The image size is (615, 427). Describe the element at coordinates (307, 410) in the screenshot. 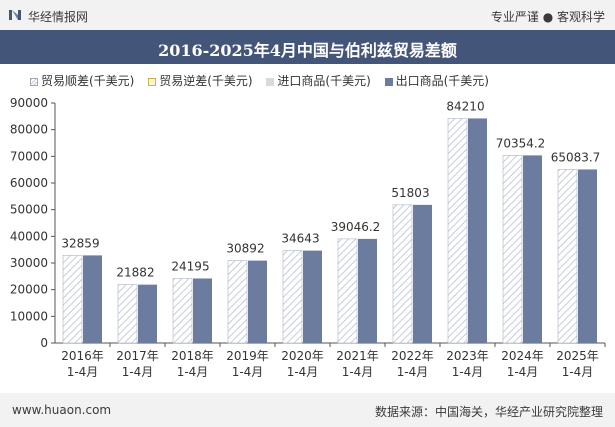

I see `footer-bar: www.huaon.com 数据来源：中国海关，华经产业研究院整理` at that location.